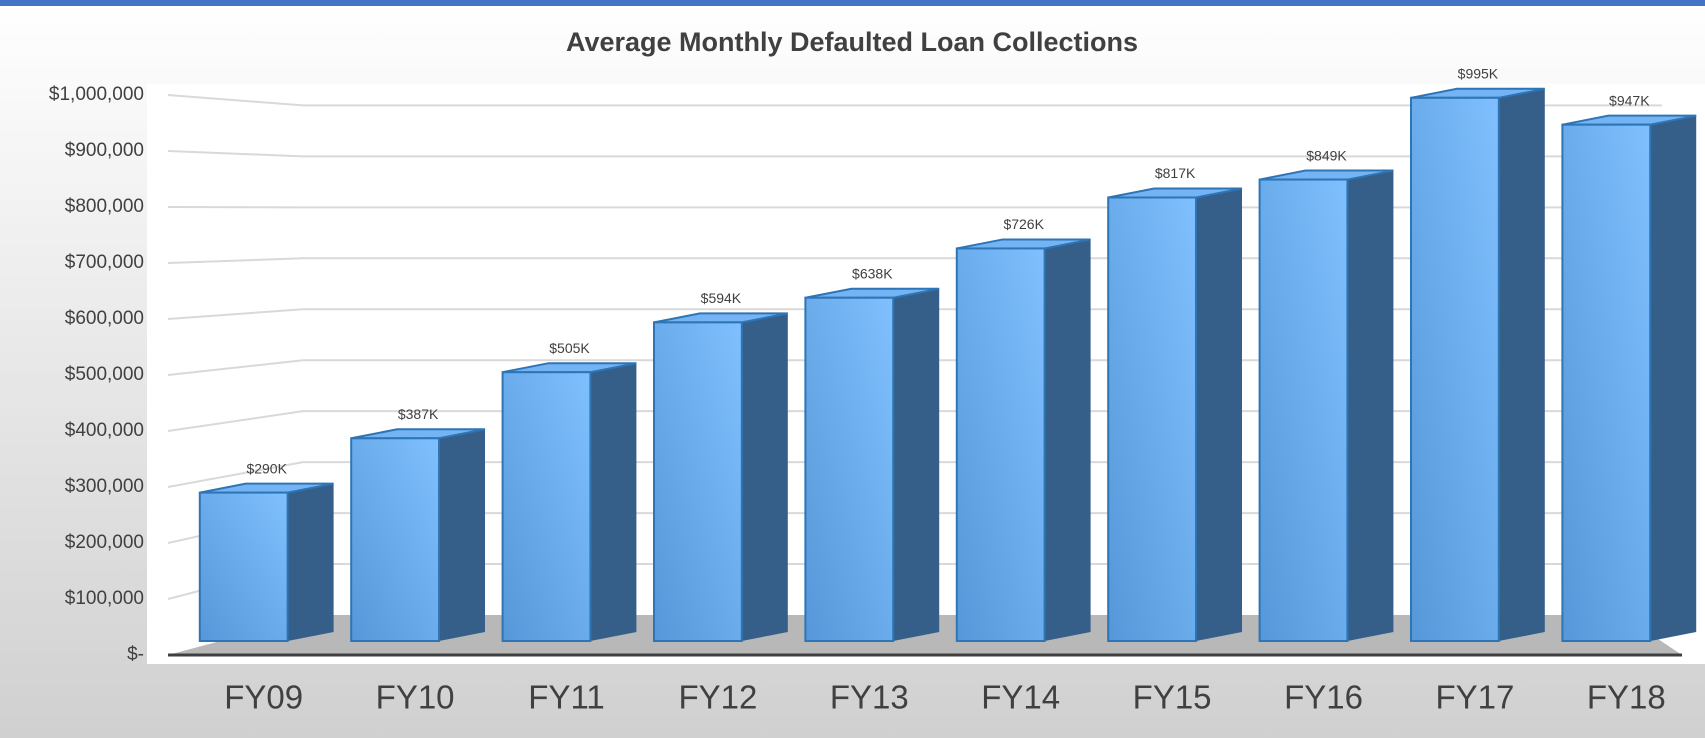  Describe the element at coordinates (104, 318) in the screenshot. I see `y-tick-label: $600,000` at that location.